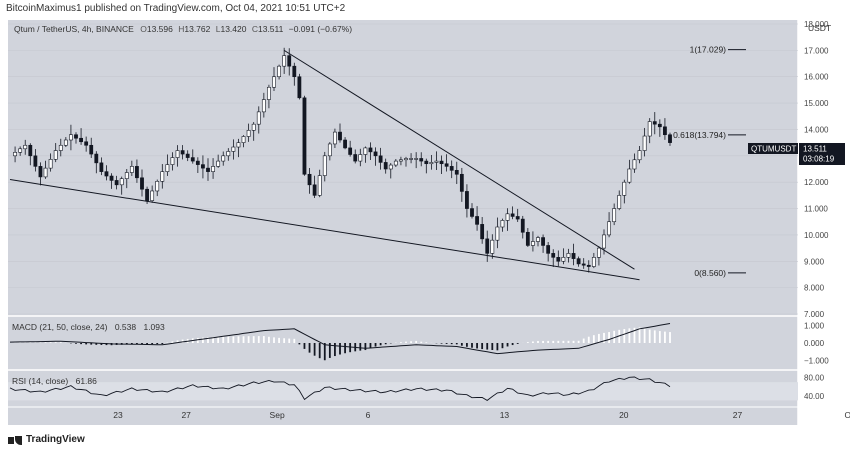  What do you see at coordinates (709, 161) in the screenshot?
I see `fib-levels: 1(17.029) 0.618(13.794) 0(8.560)` at bounding box center [709, 161].